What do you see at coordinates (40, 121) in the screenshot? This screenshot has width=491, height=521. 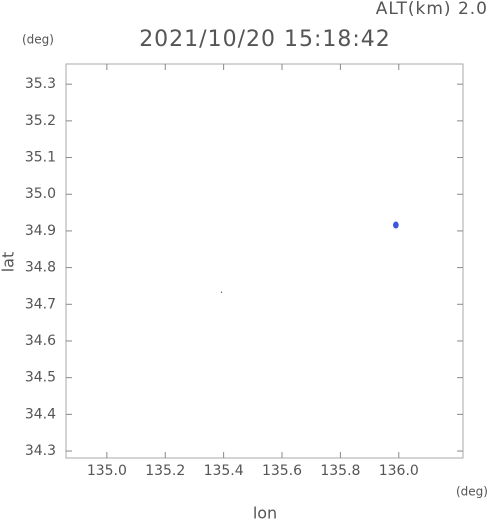 I see `y-tick-label: 35.2` at bounding box center [40, 121].